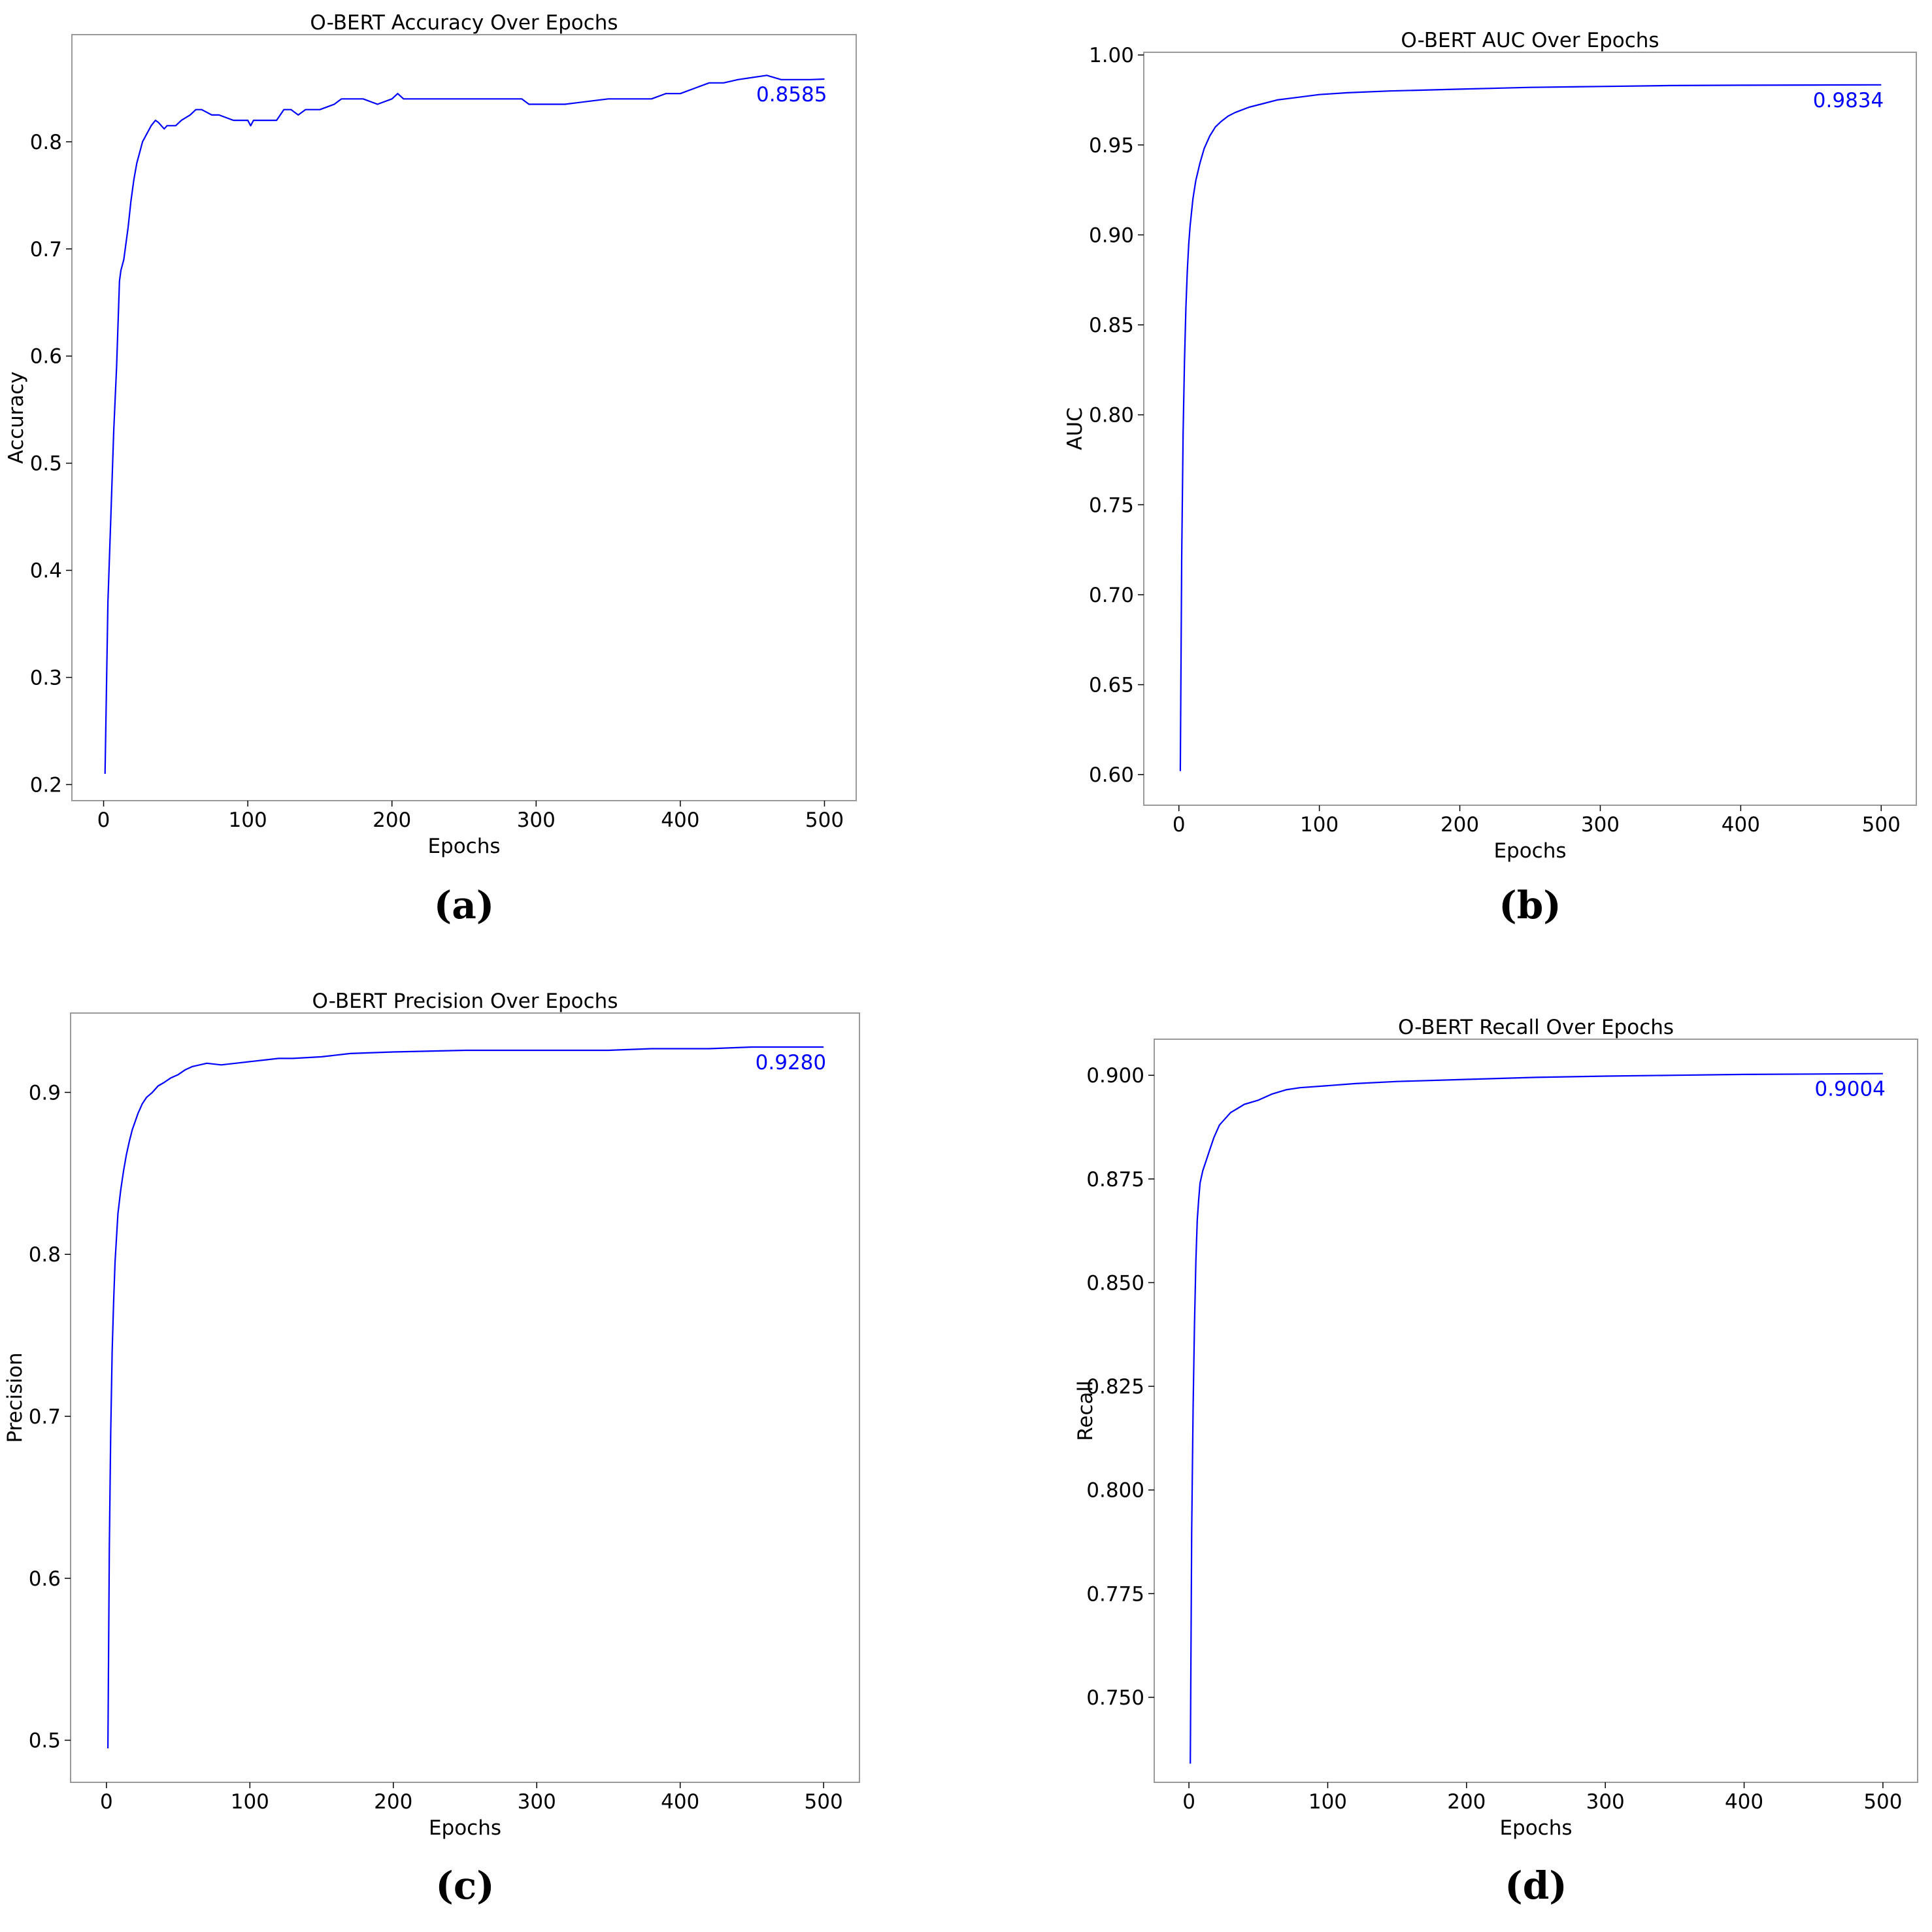 The image size is (1932, 1932). What do you see at coordinates (1115, 1698) in the screenshot?
I see `y-tick-label: 0.750` at bounding box center [1115, 1698].